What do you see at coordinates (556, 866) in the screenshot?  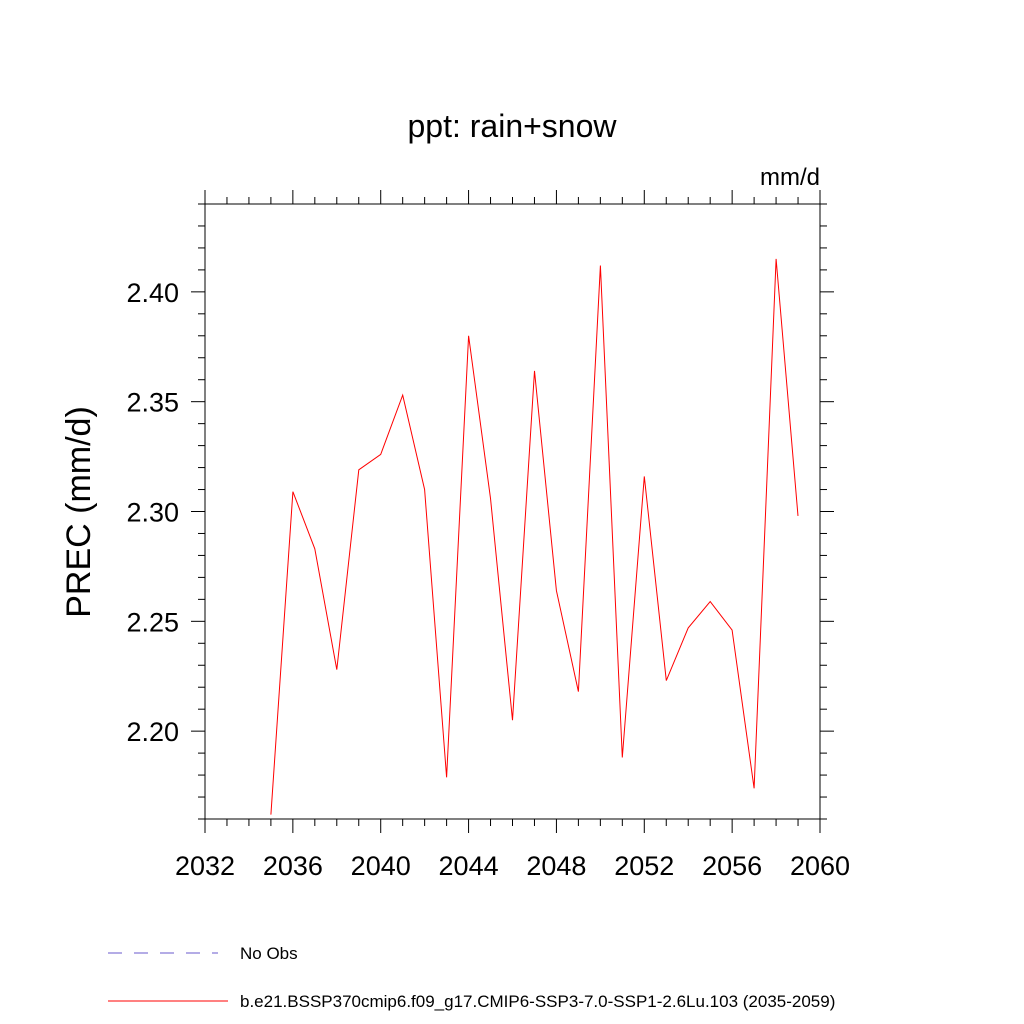 I see `x-tick-label: 2048` at bounding box center [556, 866].